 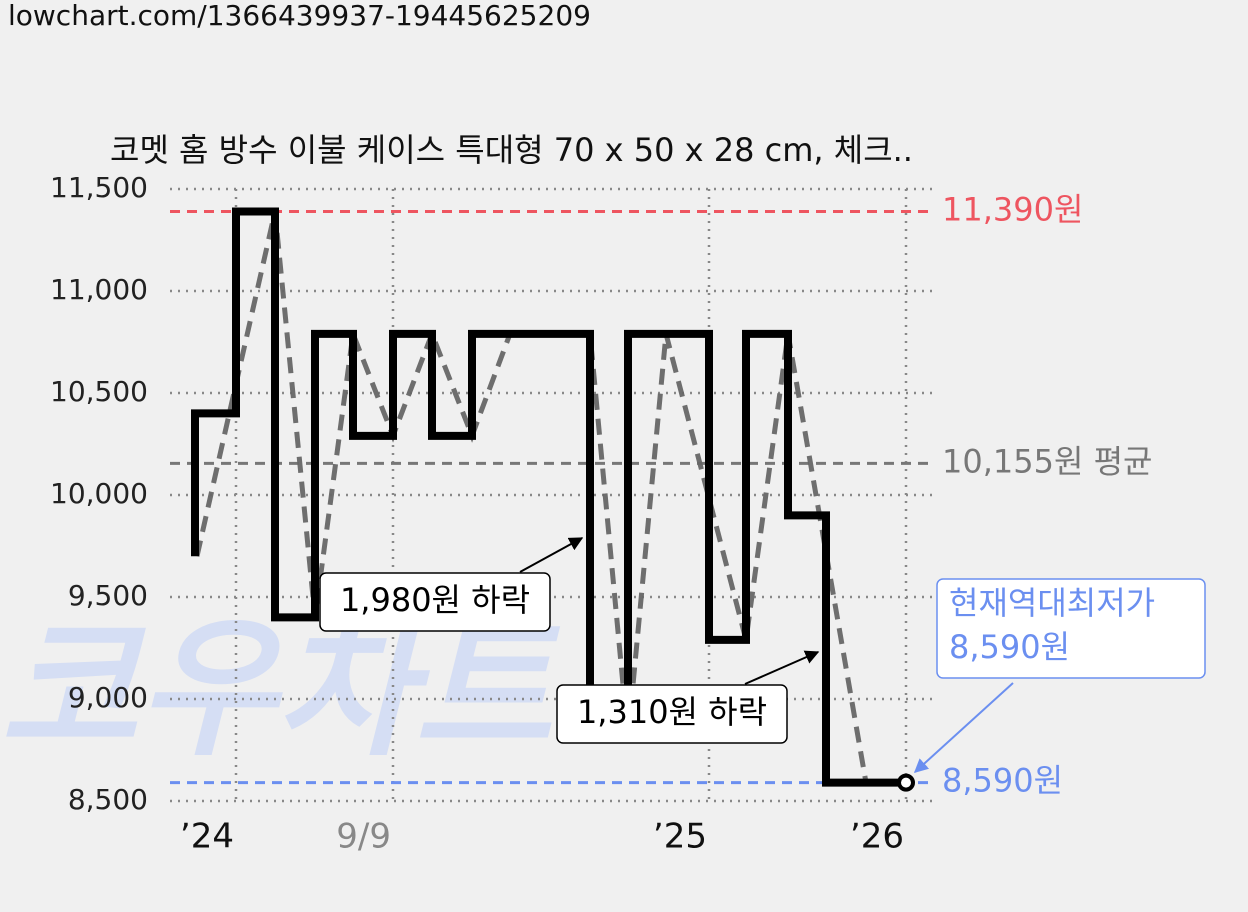 What do you see at coordinates (511, 150) in the screenshot?
I see `chart-title: 코멧 홈 방수 이불 케이스 특대형 70 x 50 x 28 cm, 체크..` at bounding box center [511, 150].